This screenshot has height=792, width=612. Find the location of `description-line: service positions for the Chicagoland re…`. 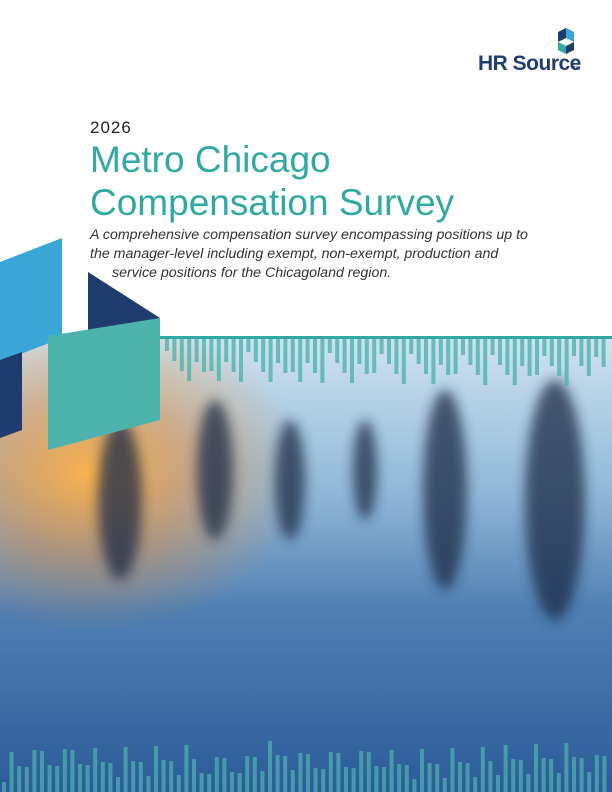

description-line: service positions for the Chicagoland re… is located at coordinates (251, 273).